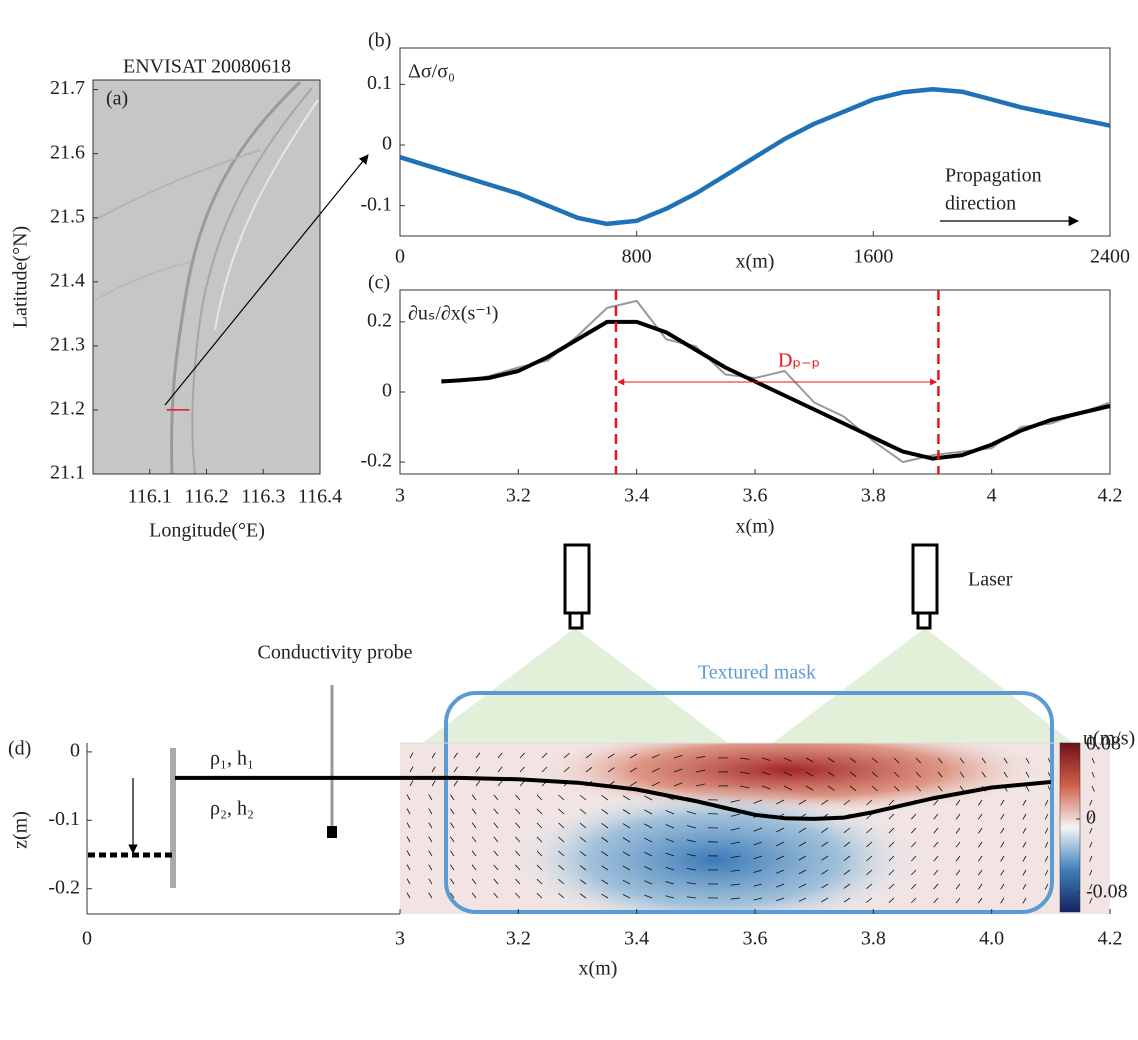 The width and height of the screenshot is (1138, 1040). I want to click on panel-label: (a), so click(117, 99).